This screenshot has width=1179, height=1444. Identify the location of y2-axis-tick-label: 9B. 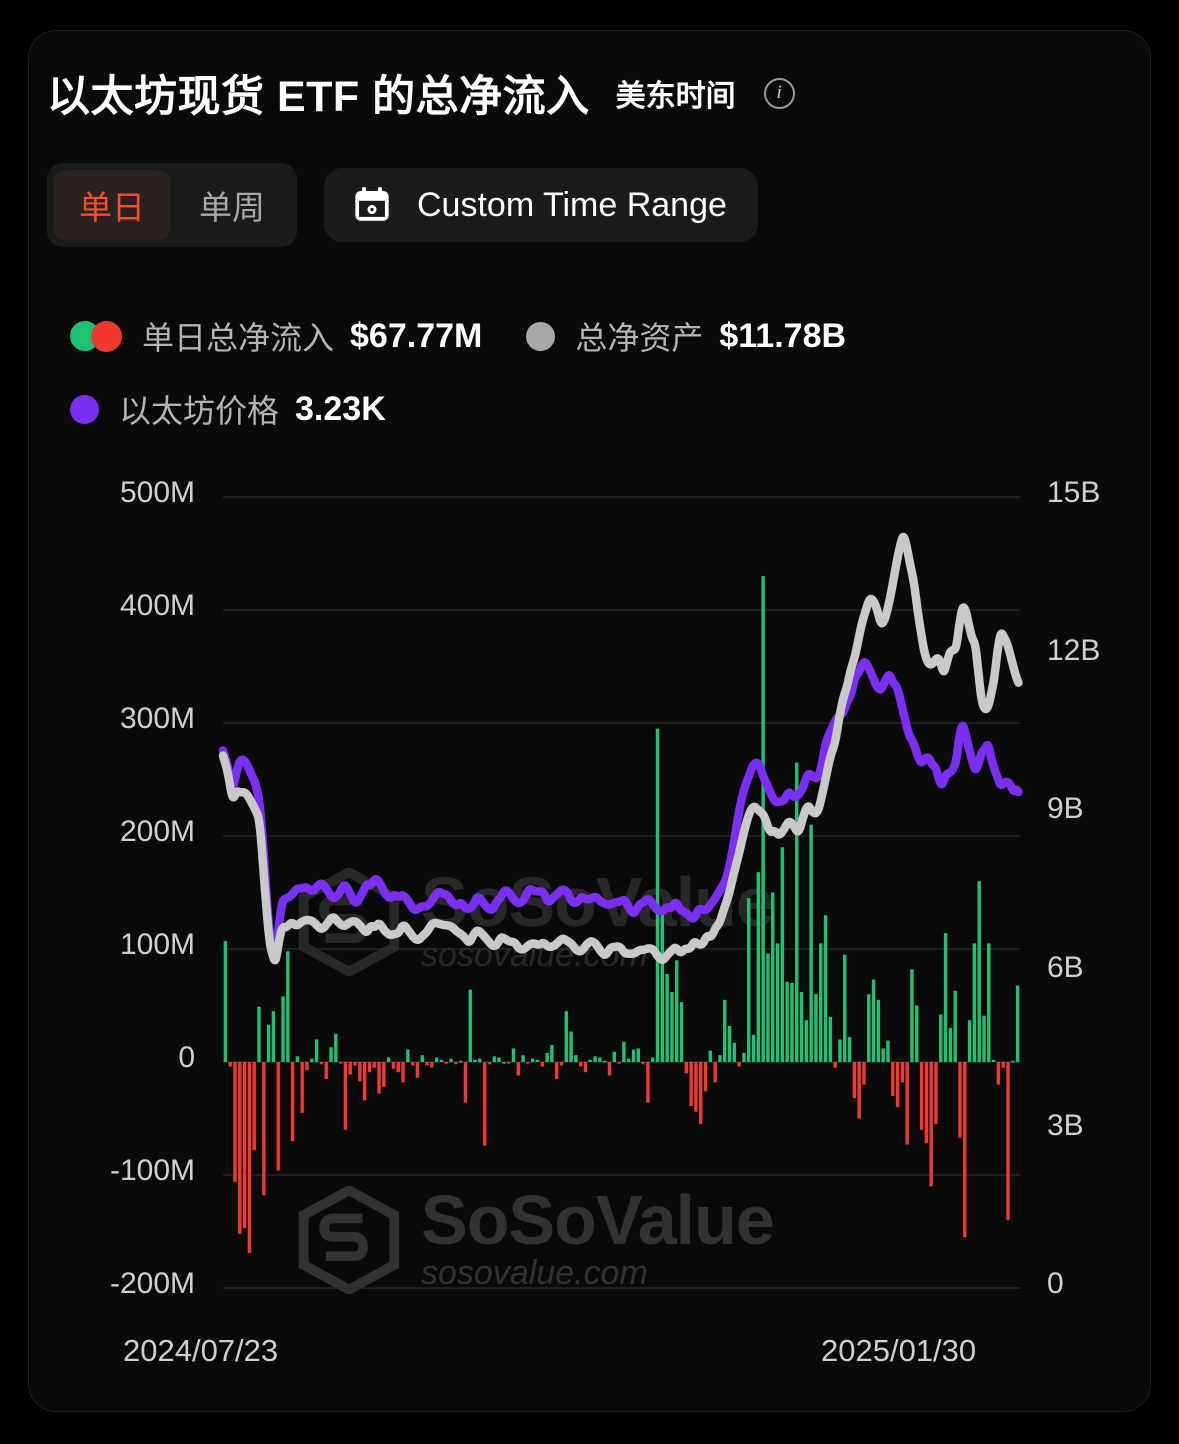
(1065, 809).